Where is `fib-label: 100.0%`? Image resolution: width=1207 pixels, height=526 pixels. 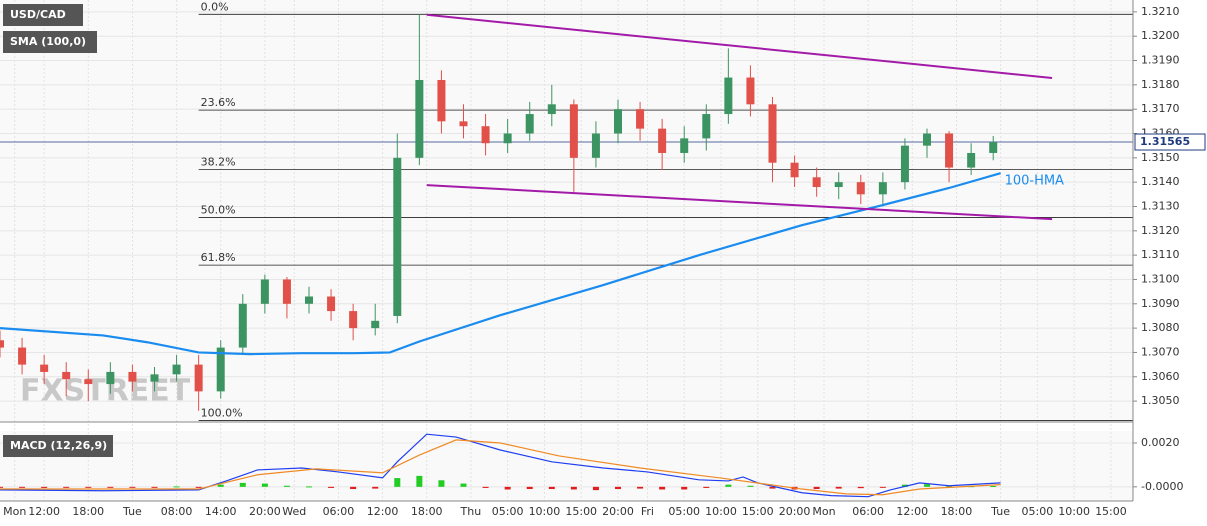 fib-label: 100.0% is located at coordinates (222, 413).